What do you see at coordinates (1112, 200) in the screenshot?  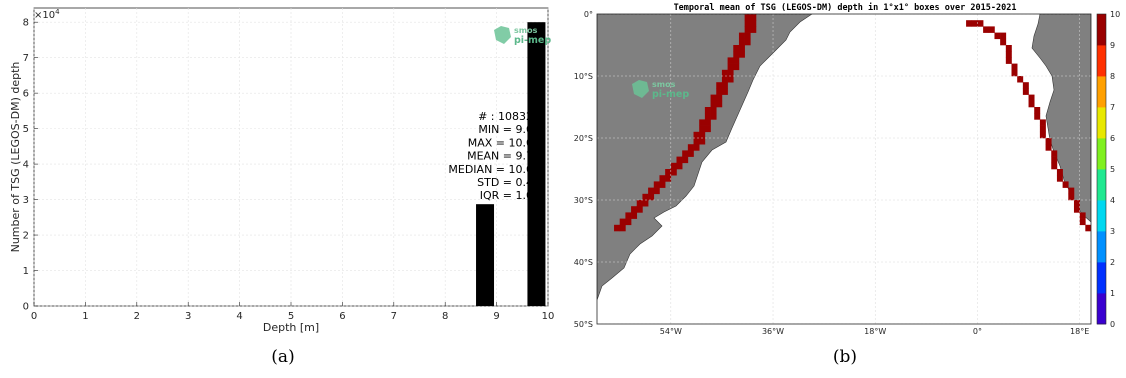 I see `colorbar-tick-label: 4` at bounding box center [1112, 200].